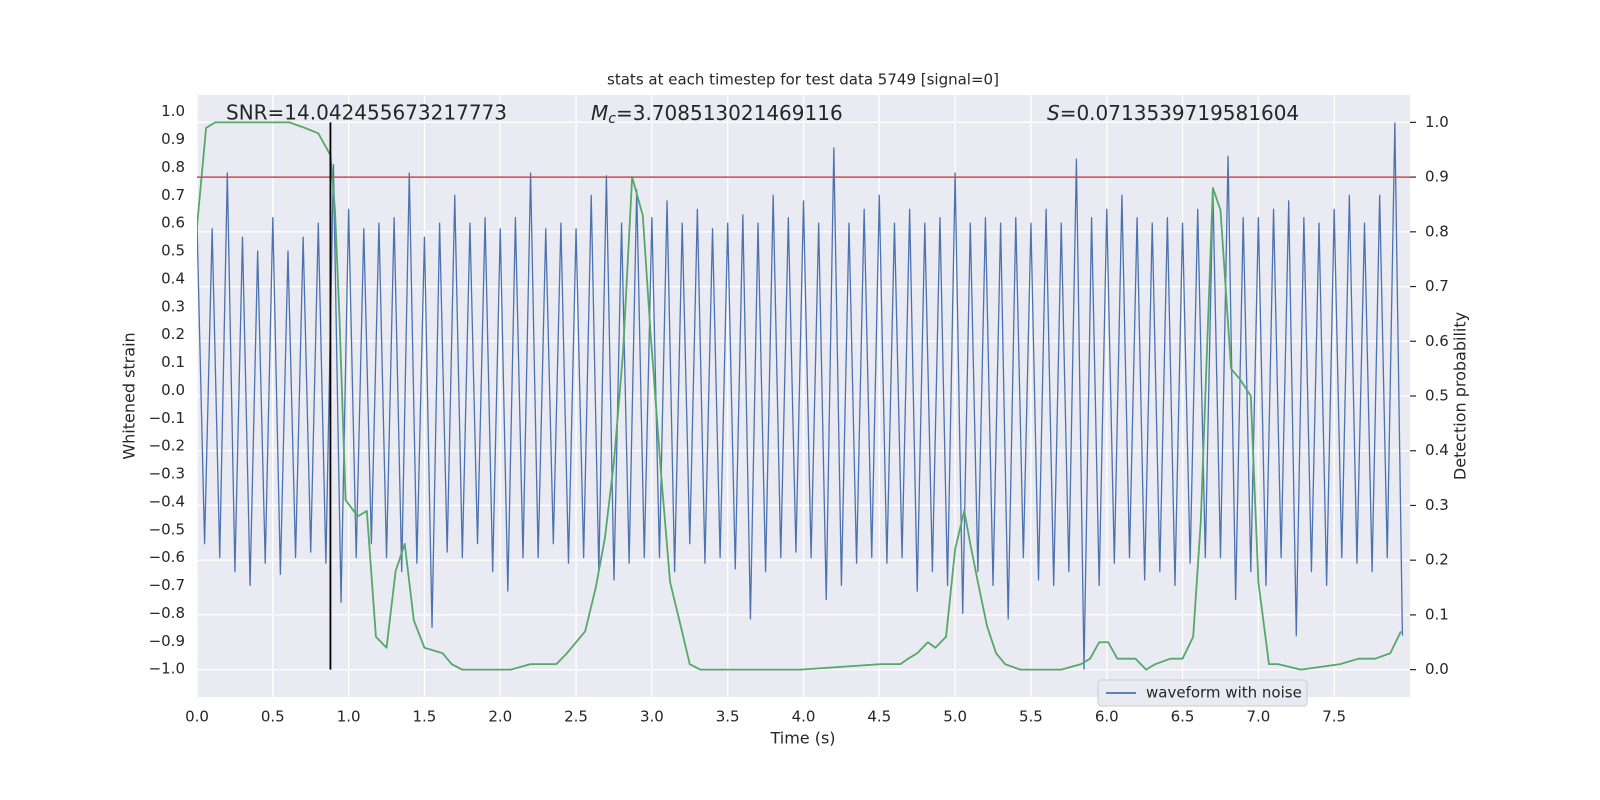 The width and height of the screenshot is (1600, 800). Describe the element at coordinates (955, 717) in the screenshot. I see `x-tick-label: 5.0` at that location.